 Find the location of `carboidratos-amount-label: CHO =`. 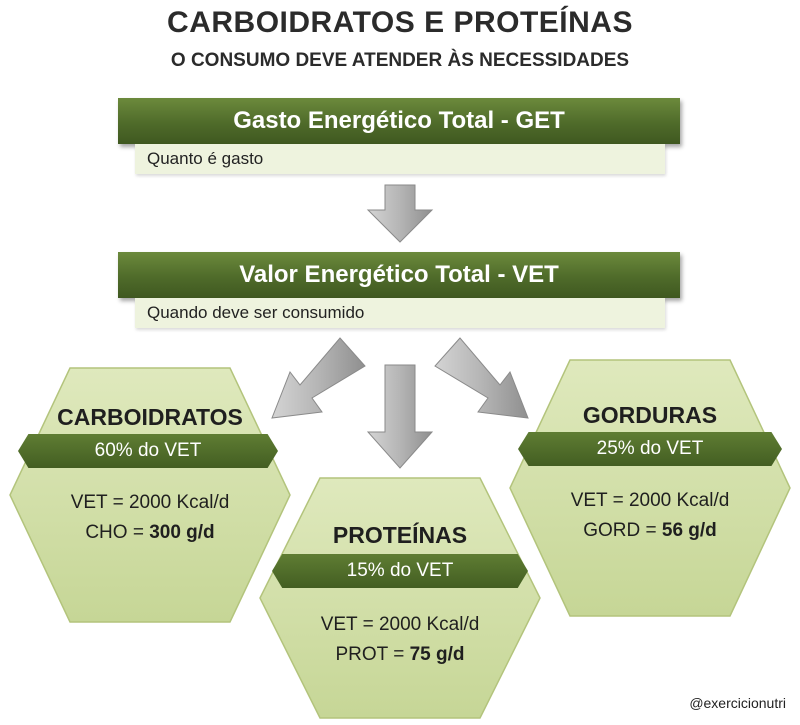

carboidratos-amount-label: CHO = is located at coordinates (117, 532).